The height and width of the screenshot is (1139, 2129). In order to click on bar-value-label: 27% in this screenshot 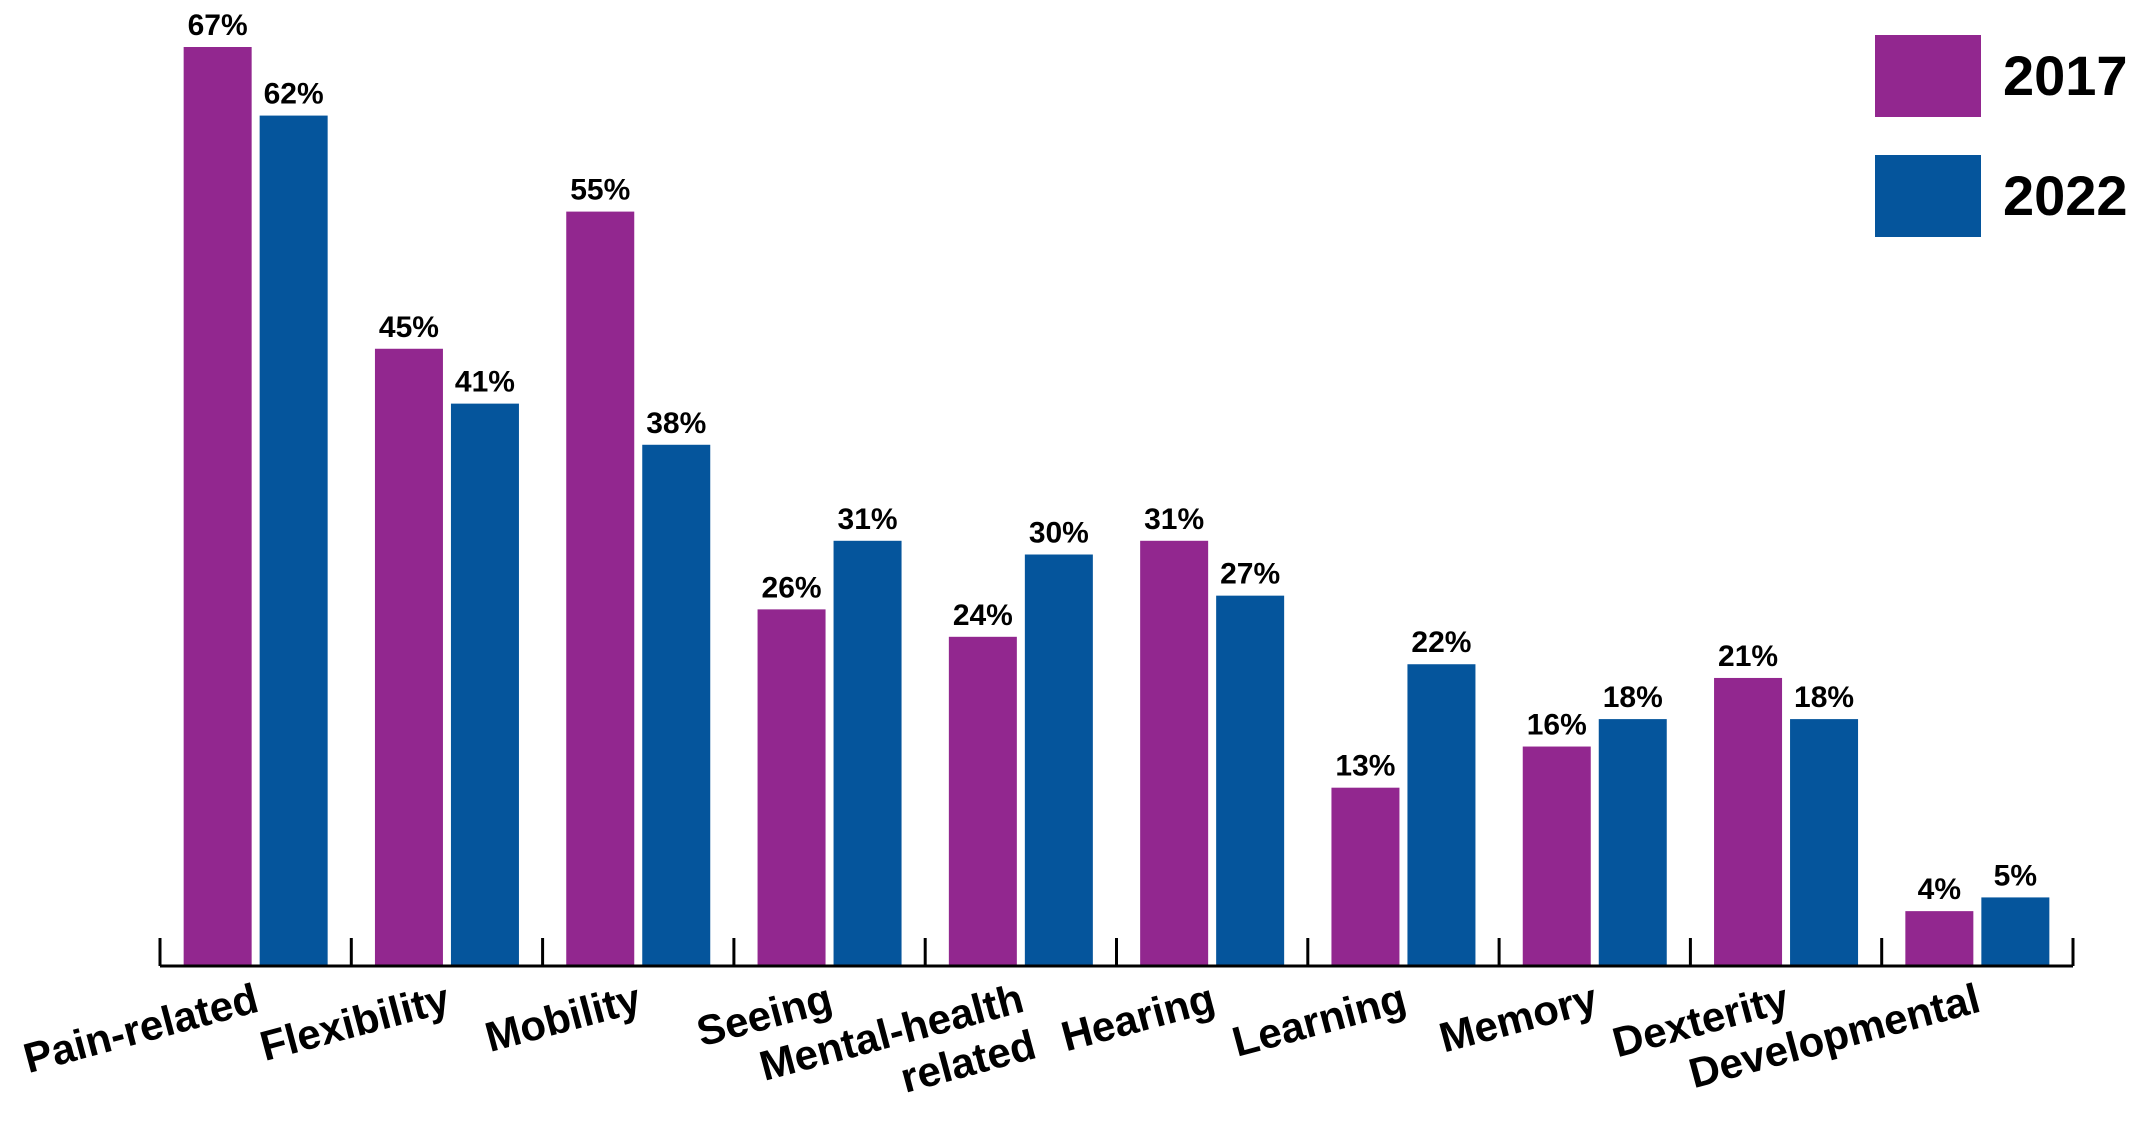, I will do `click(1250, 574)`.